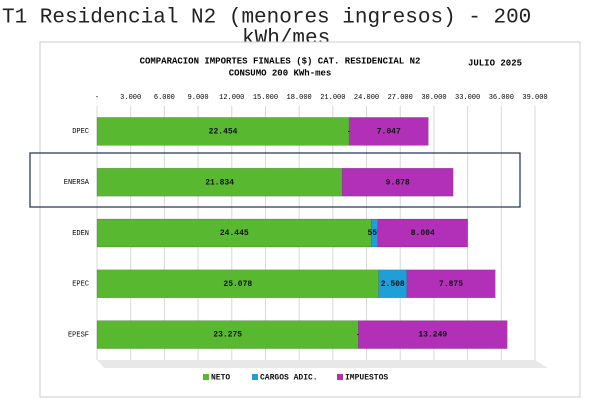  I want to click on y-tick-label: EPESF, so click(78, 335).